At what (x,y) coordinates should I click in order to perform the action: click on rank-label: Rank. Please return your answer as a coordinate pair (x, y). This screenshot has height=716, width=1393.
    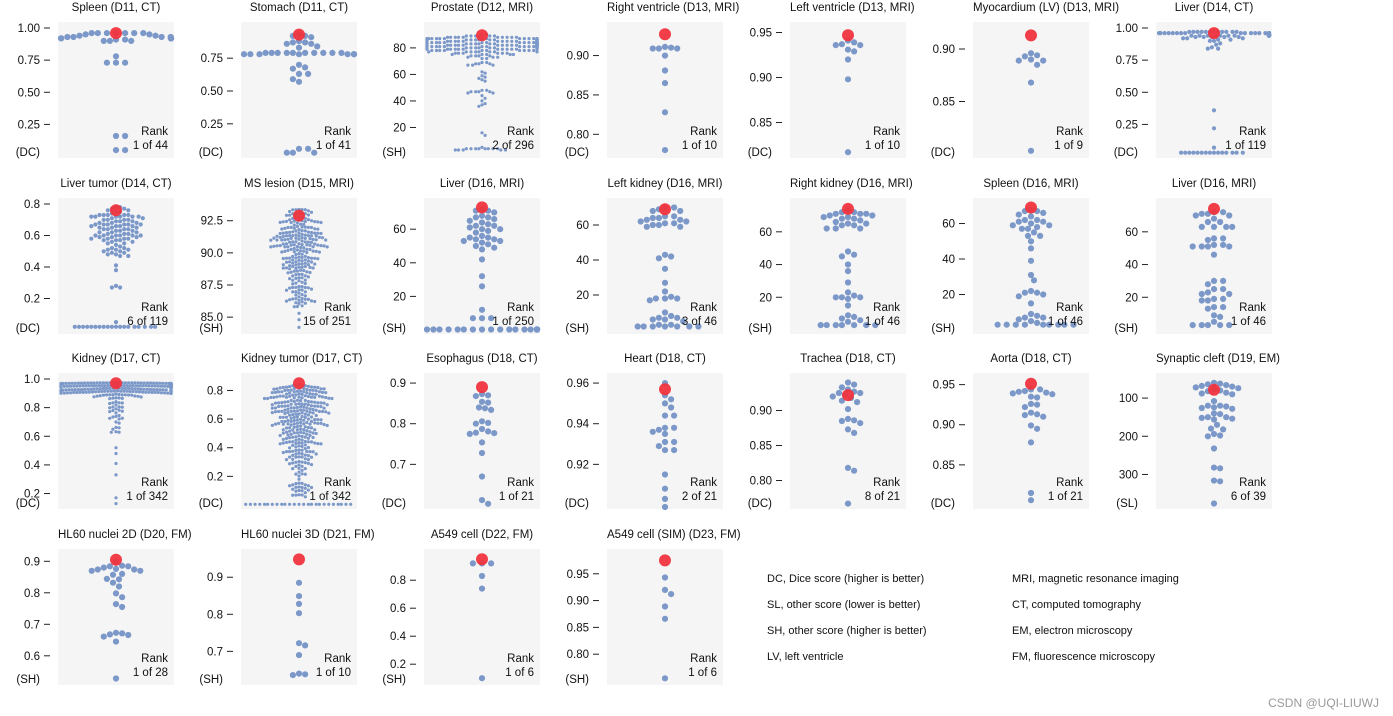
    Looking at the image, I should click on (337, 659).